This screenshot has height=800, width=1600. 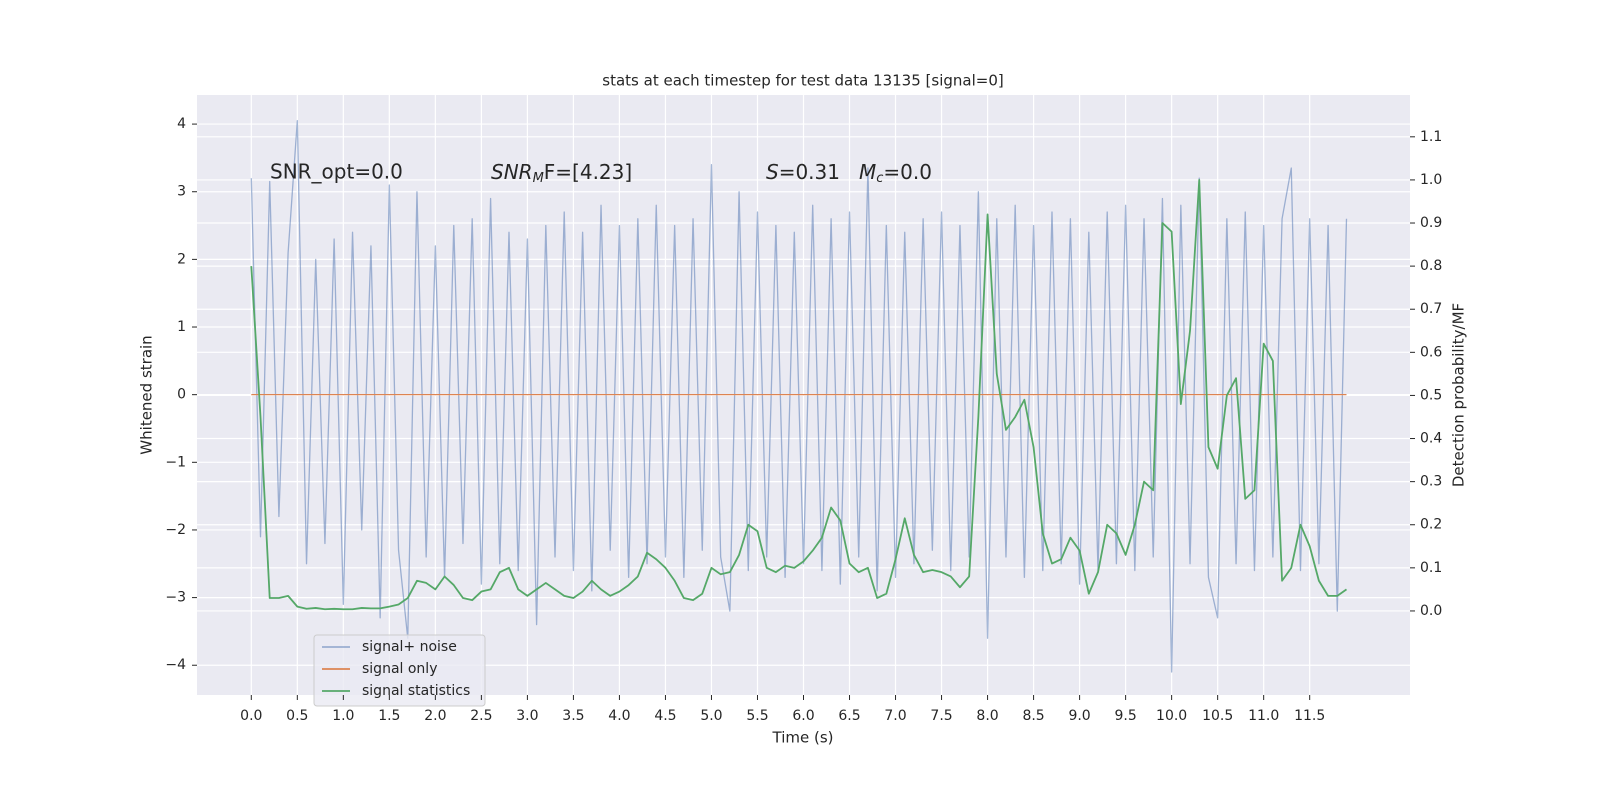 What do you see at coordinates (1431, 525) in the screenshot?
I see `y2-tick-label: 0.2` at bounding box center [1431, 525].